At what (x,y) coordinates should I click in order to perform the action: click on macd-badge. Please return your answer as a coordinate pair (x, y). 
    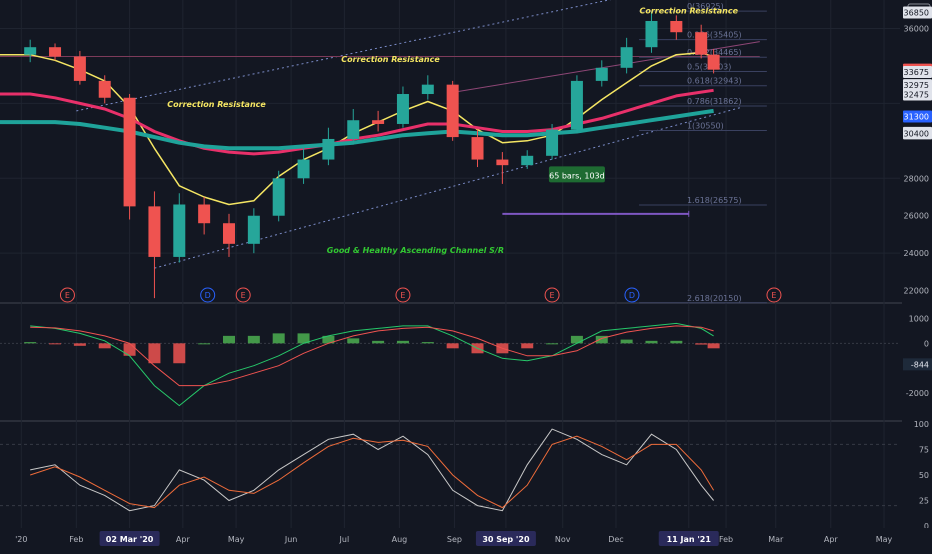
    Looking at the image, I should click on (917, 364).